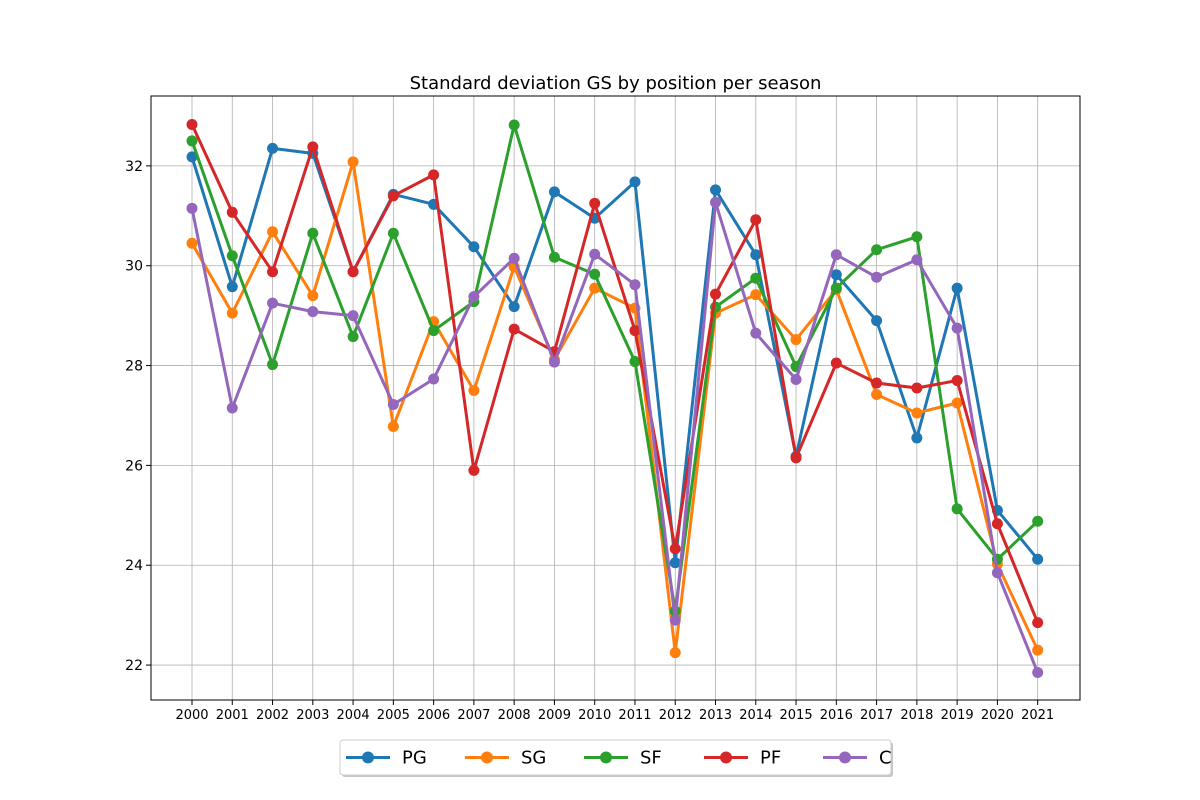 The image size is (1200, 800). What do you see at coordinates (138, 416) in the screenshot?
I see `y-axis-ticks: 22 24 26 28 30 32` at bounding box center [138, 416].